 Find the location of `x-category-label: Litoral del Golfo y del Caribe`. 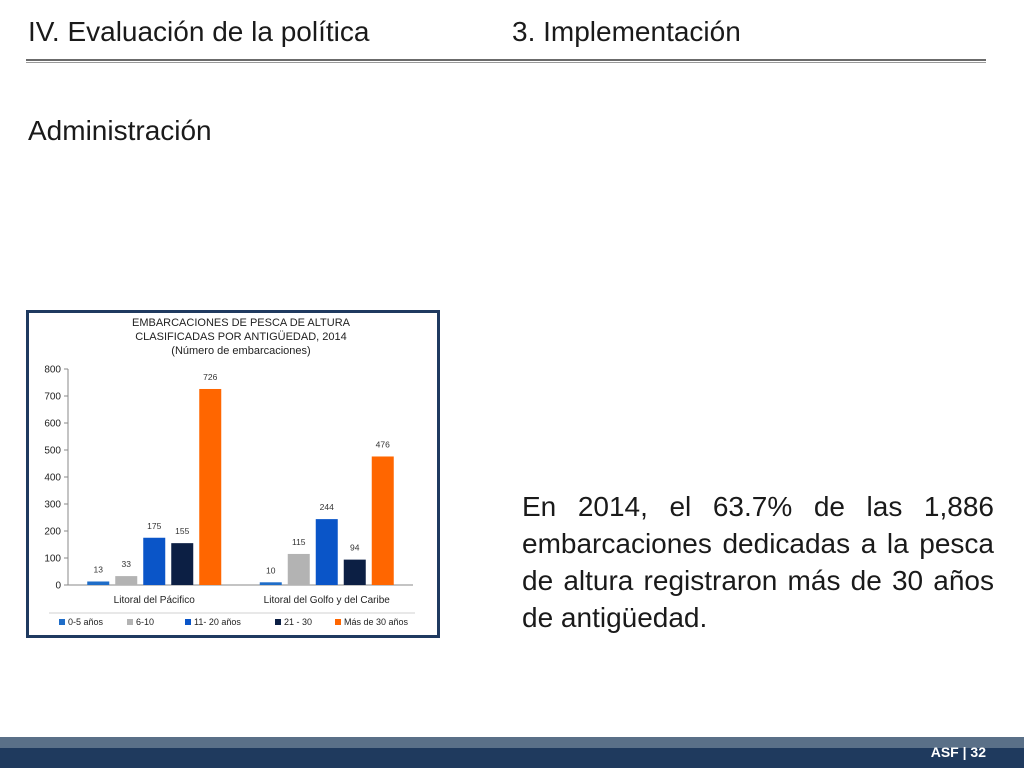

x-category-label: Litoral del Golfo y del Caribe is located at coordinates (327, 600).